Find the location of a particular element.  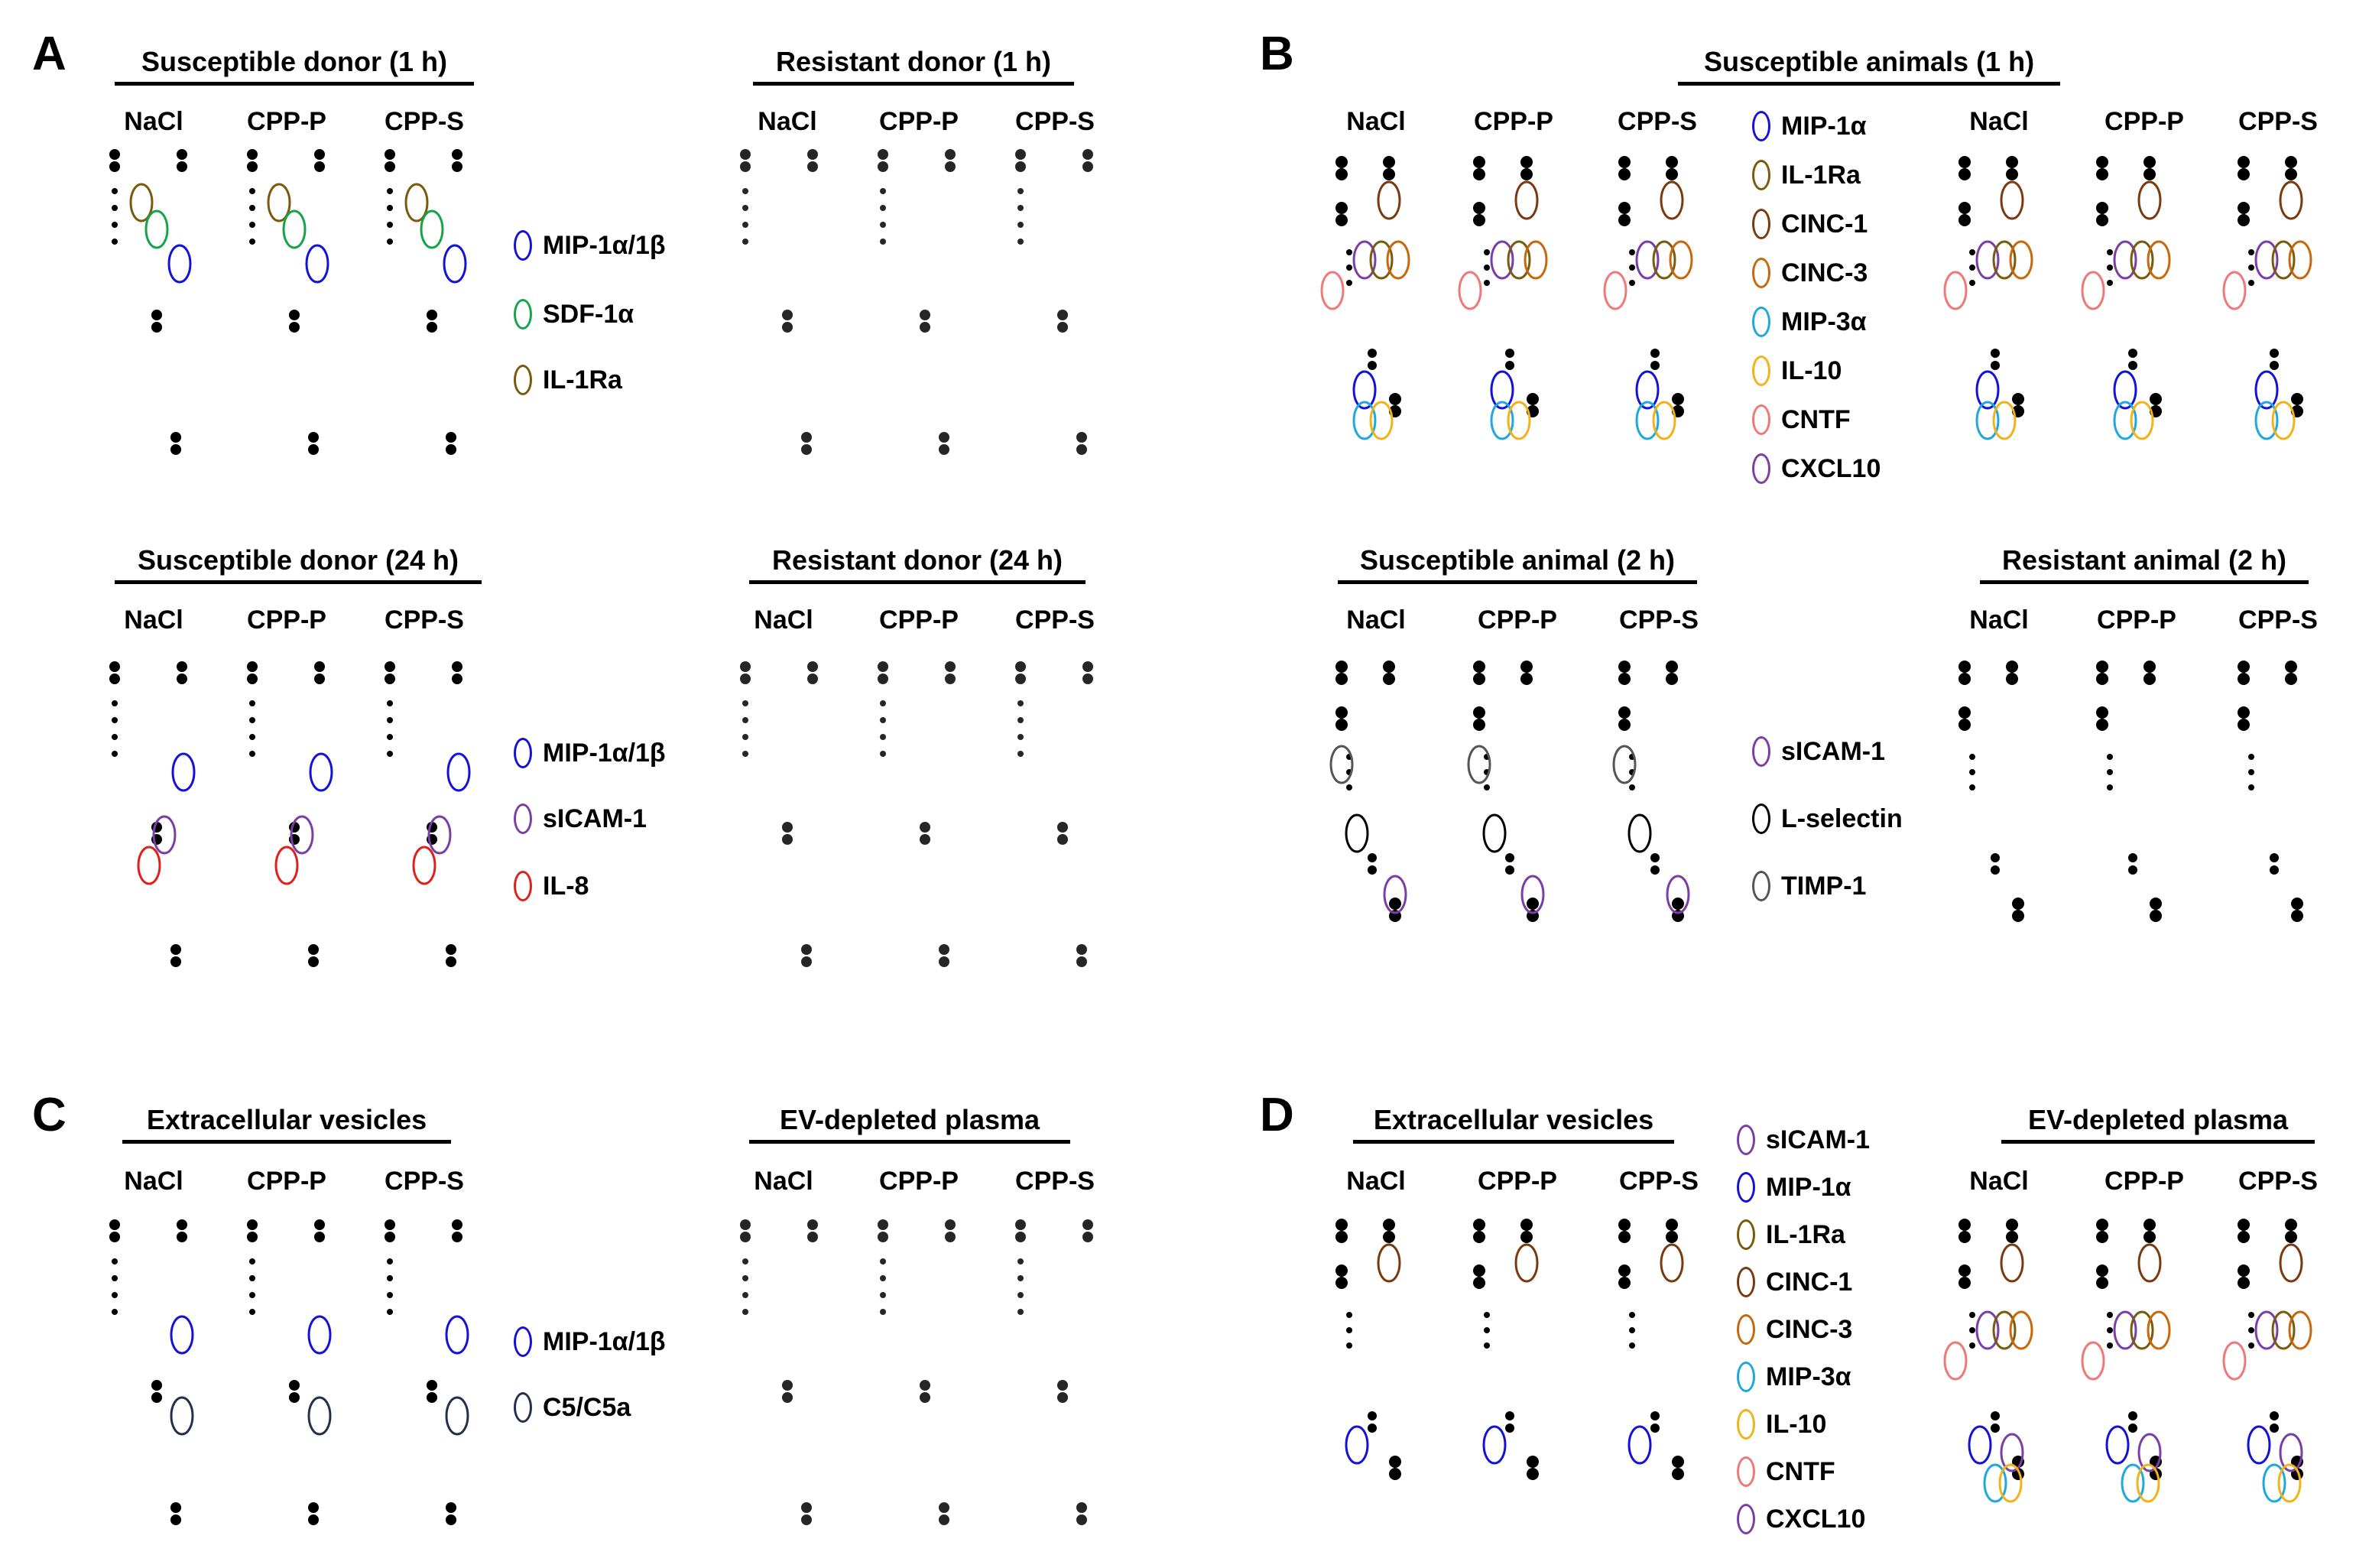

panel-letter-a: A is located at coordinates (50, 54).